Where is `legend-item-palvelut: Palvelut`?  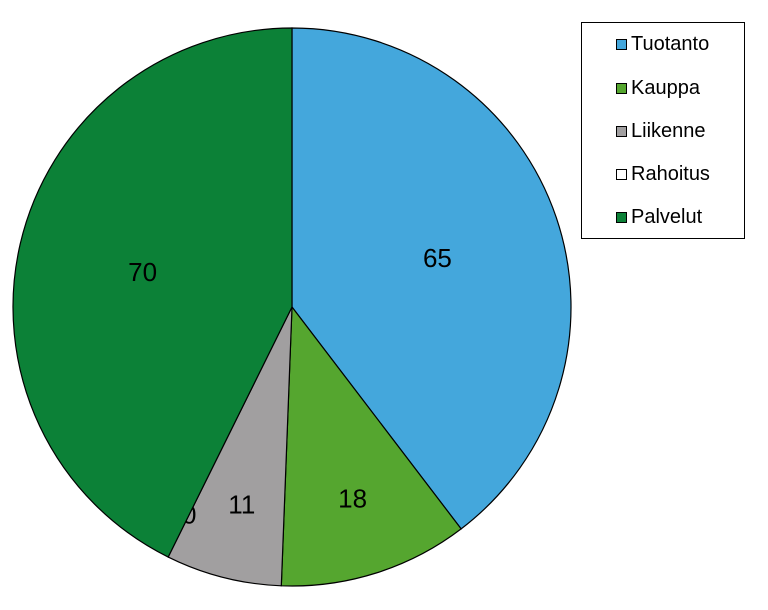
legend-item-palvelut: Palvelut is located at coordinates (659, 217).